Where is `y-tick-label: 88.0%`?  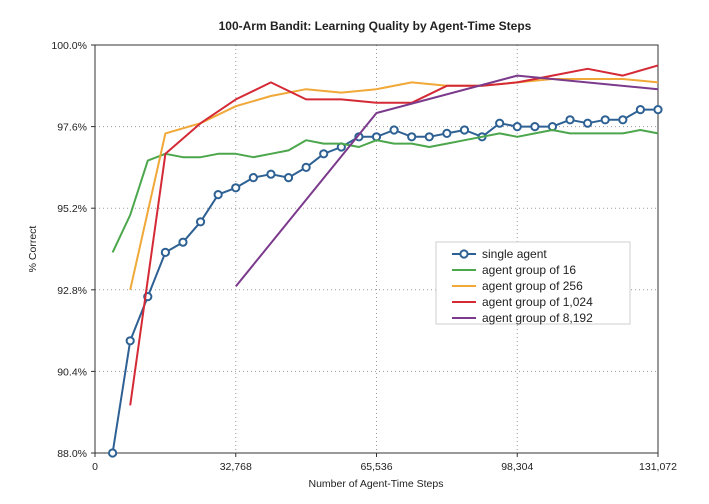
y-tick-label: 88.0% is located at coordinates (72, 454).